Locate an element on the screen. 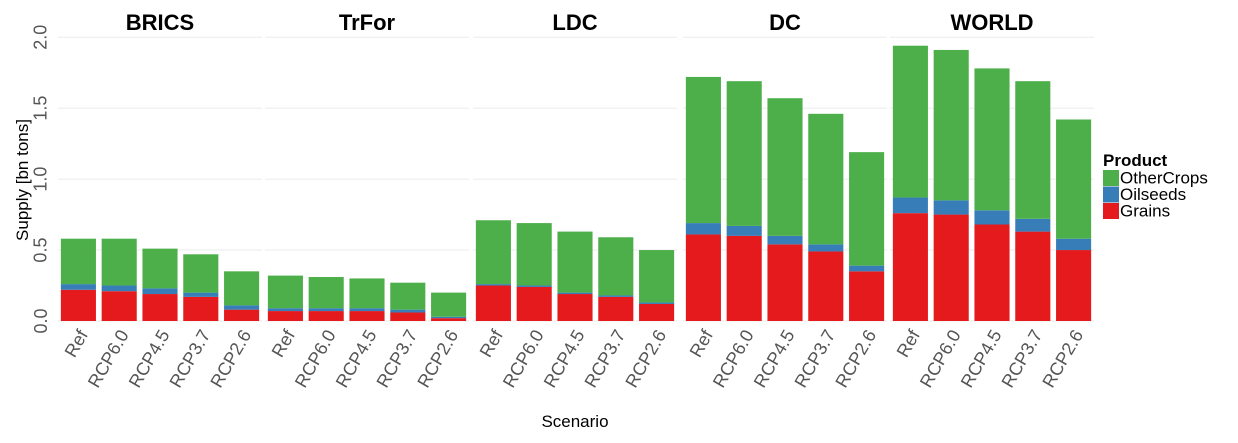  y-axis-label: Supply [bn tons] is located at coordinates (22, 180).